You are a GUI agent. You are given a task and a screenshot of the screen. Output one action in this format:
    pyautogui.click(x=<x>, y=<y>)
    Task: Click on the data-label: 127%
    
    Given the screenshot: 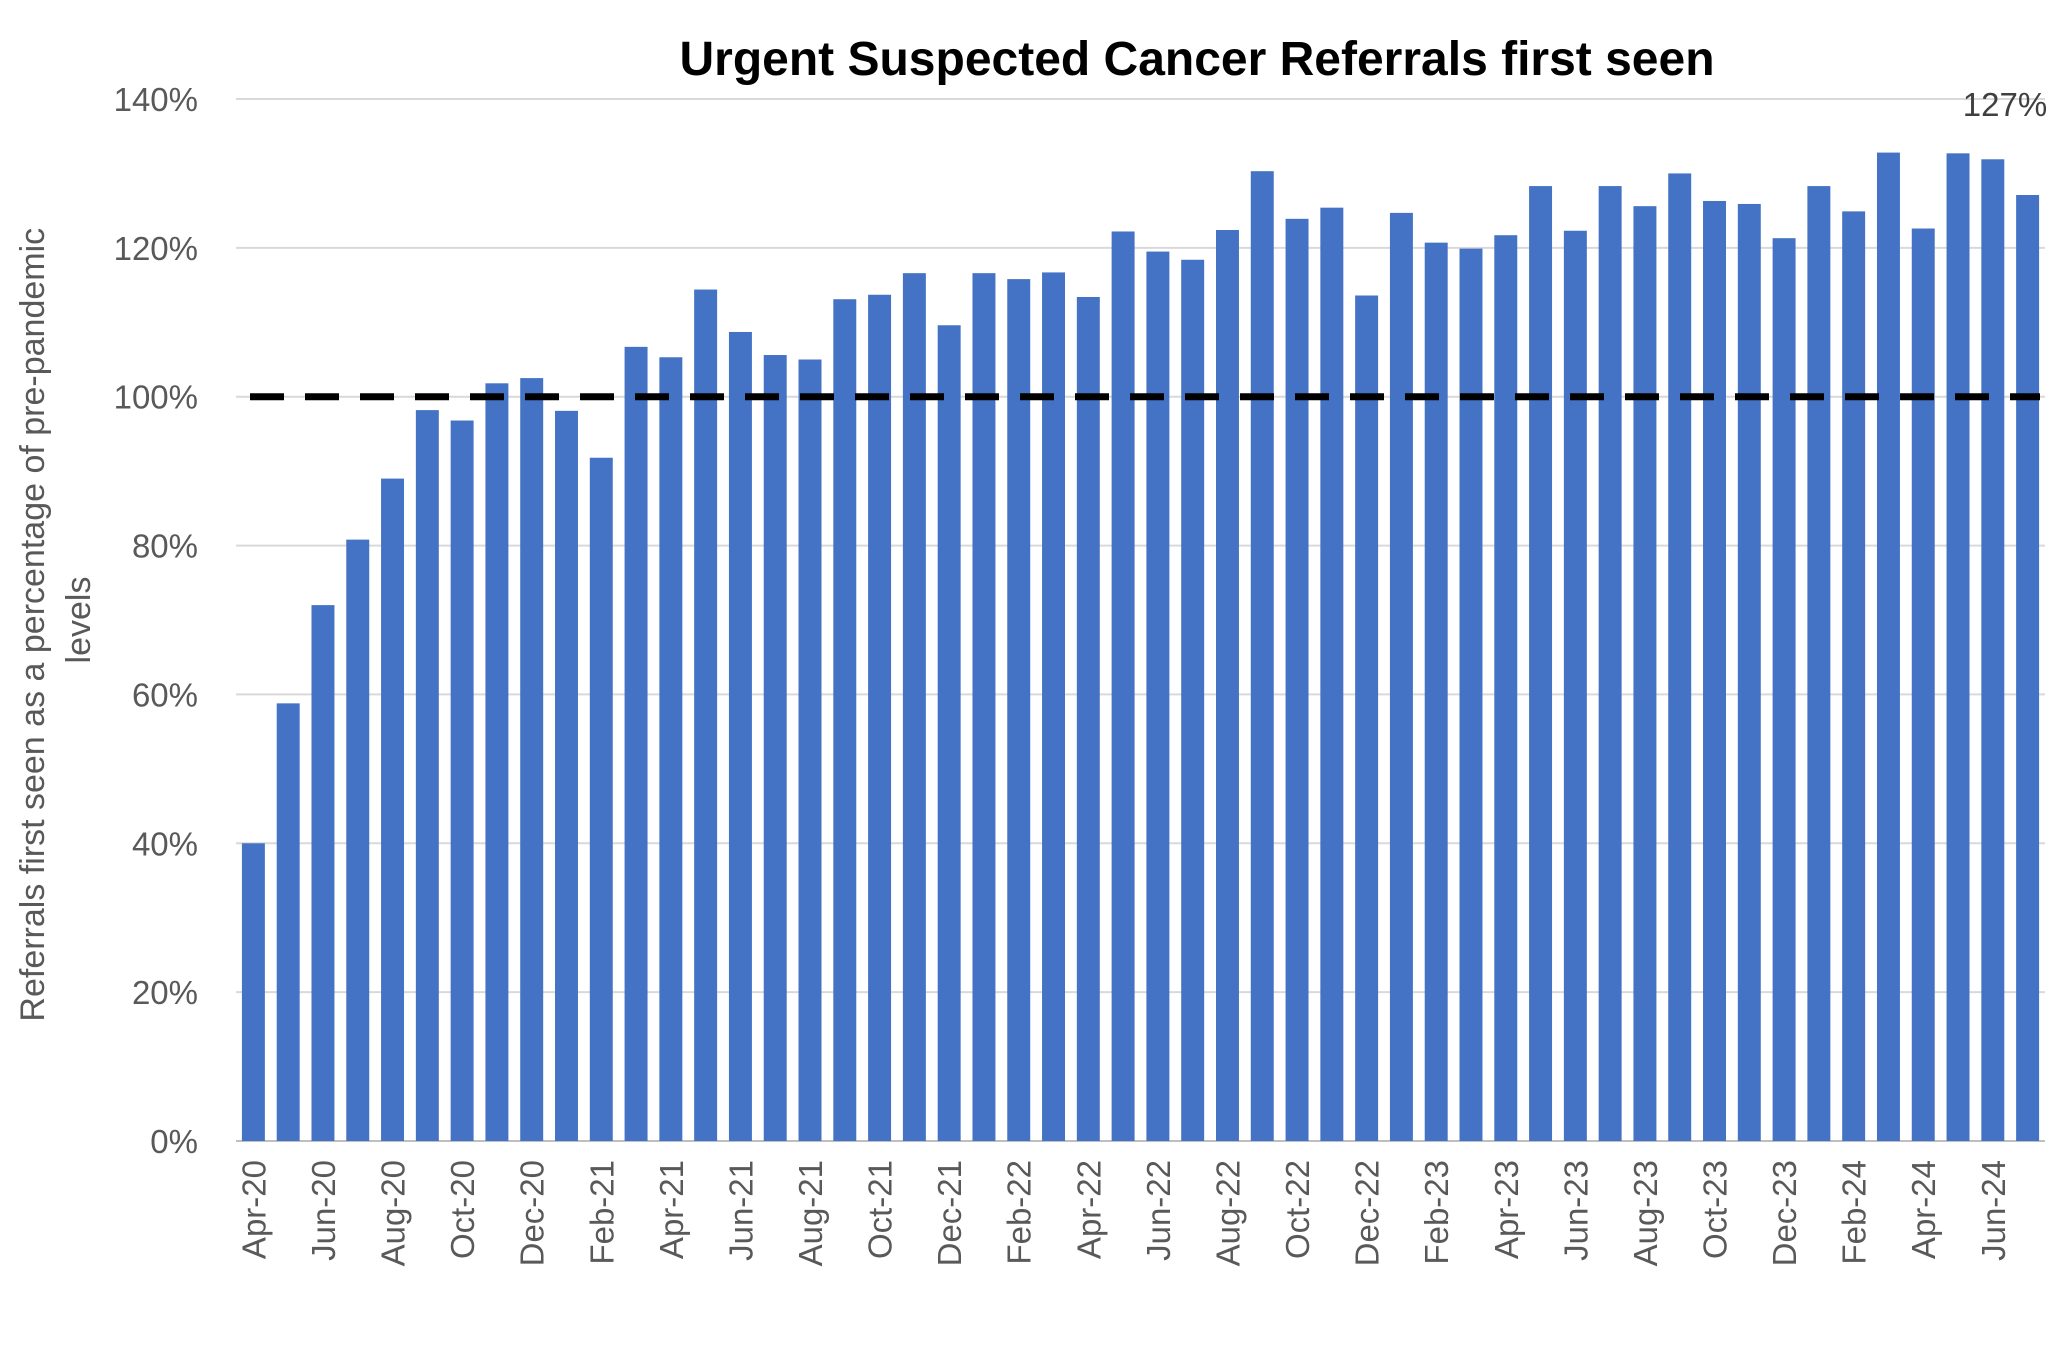 What is the action you would take?
    pyautogui.click(x=2005, y=104)
    